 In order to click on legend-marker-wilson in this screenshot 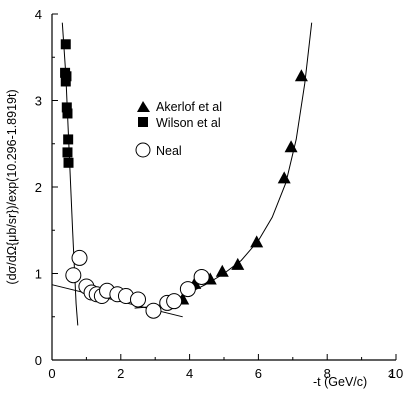, I will do `click(143, 122)`.